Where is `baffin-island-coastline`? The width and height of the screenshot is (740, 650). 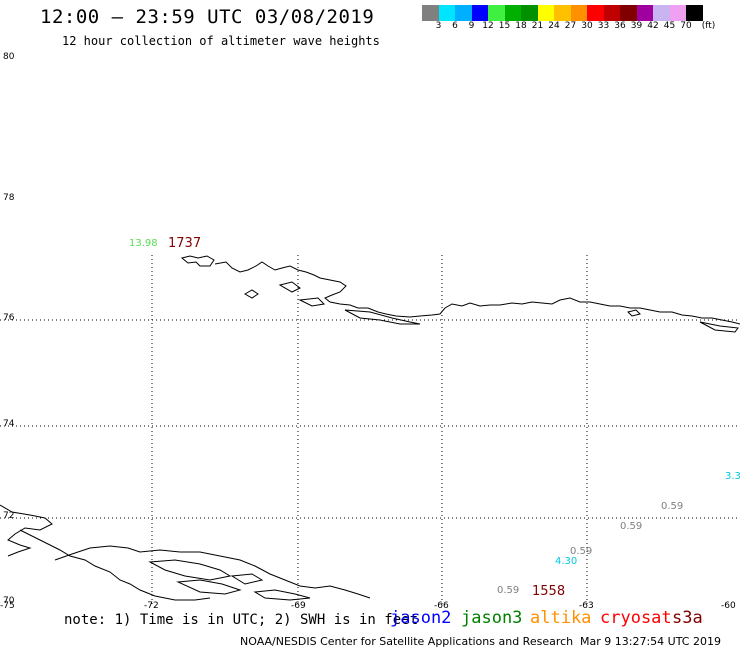 baffin-island-coastline is located at coordinates (185, 552).